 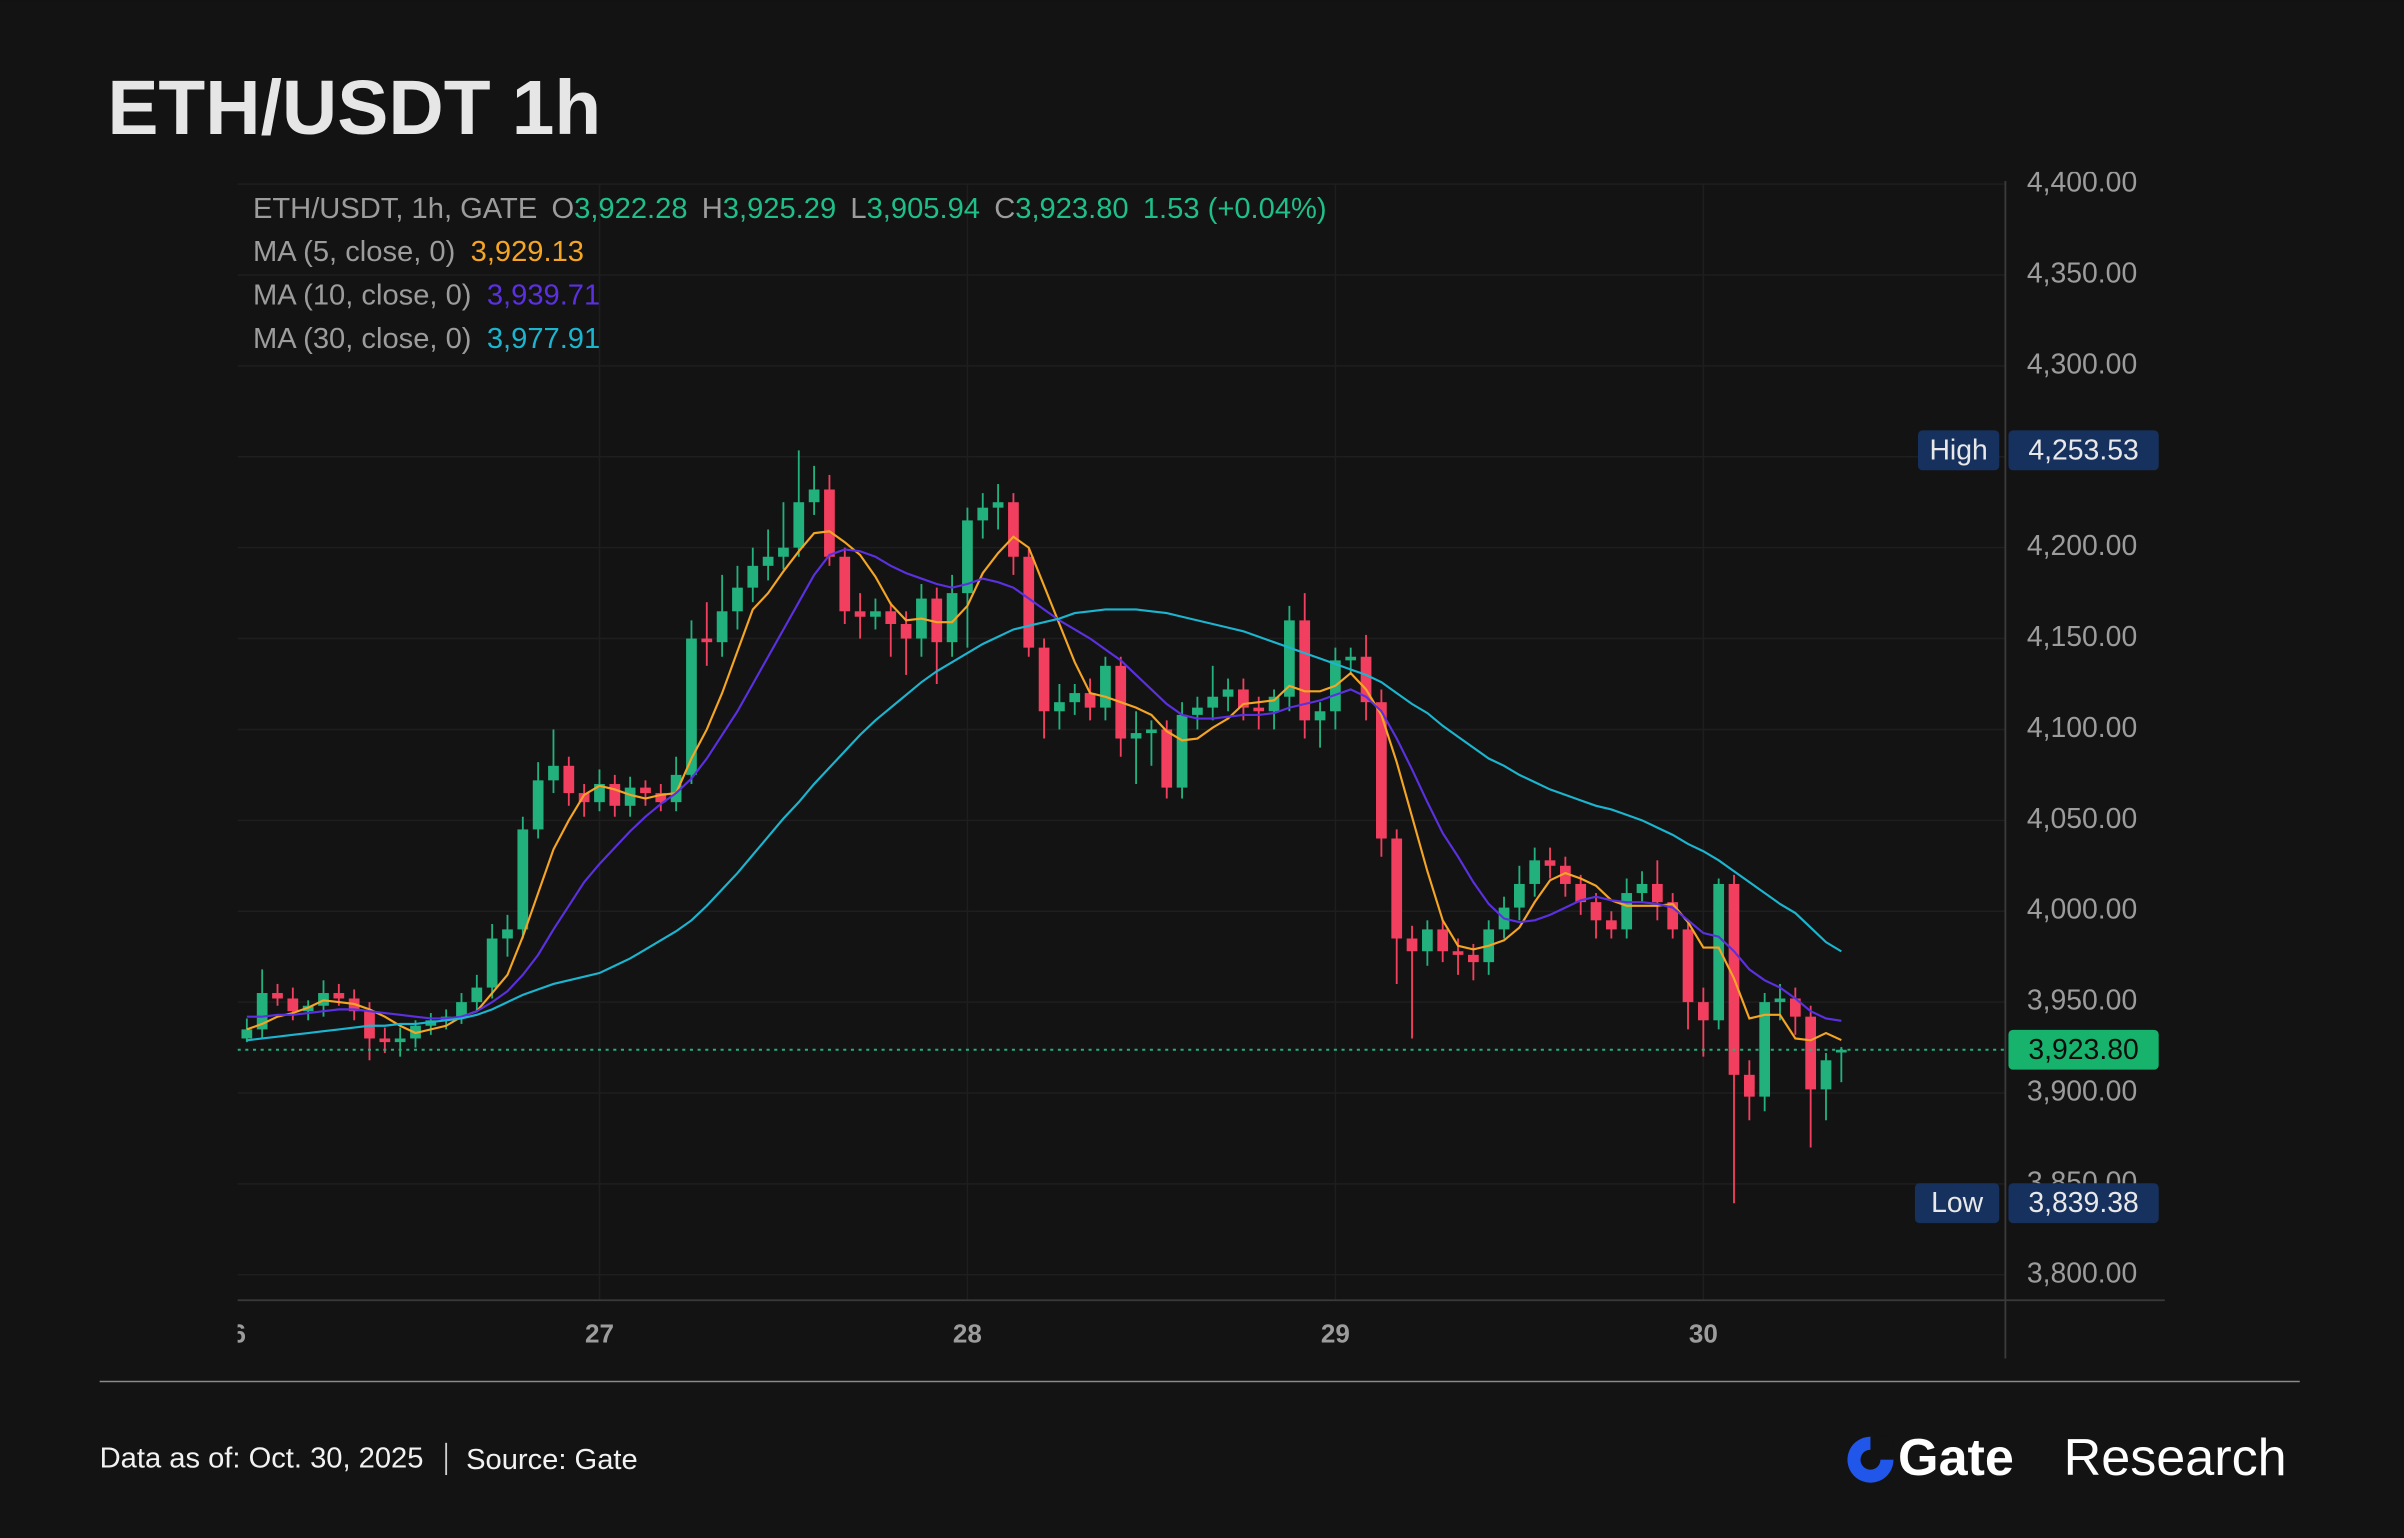 What do you see at coordinates (630, 209) in the screenshot?
I see `legend-value: 3,922.28` at bounding box center [630, 209].